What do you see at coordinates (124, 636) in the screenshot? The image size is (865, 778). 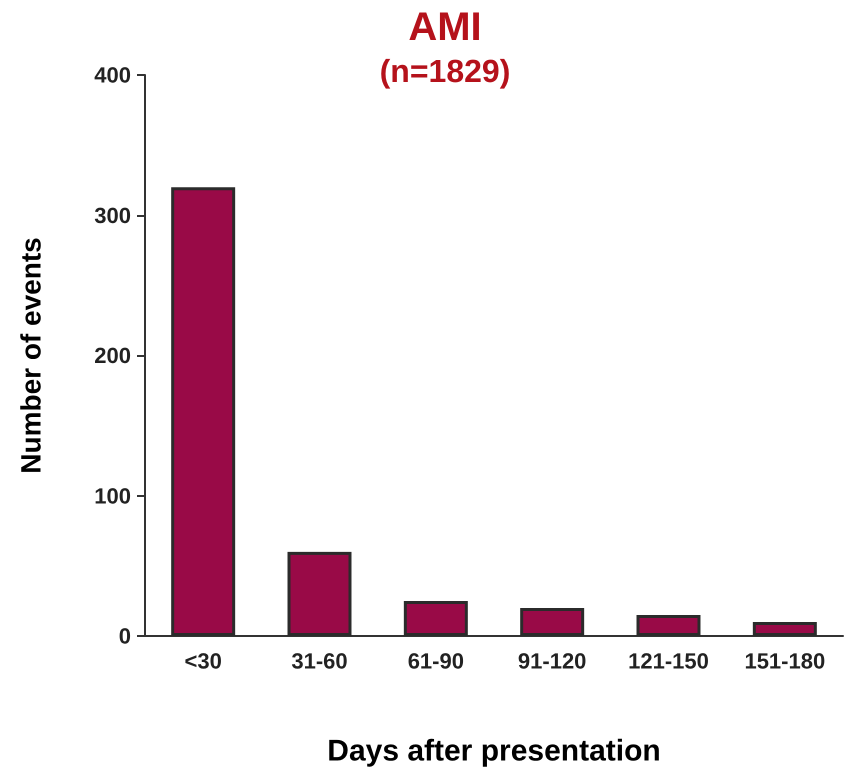 I see `y-tick-label: 0` at bounding box center [124, 636].